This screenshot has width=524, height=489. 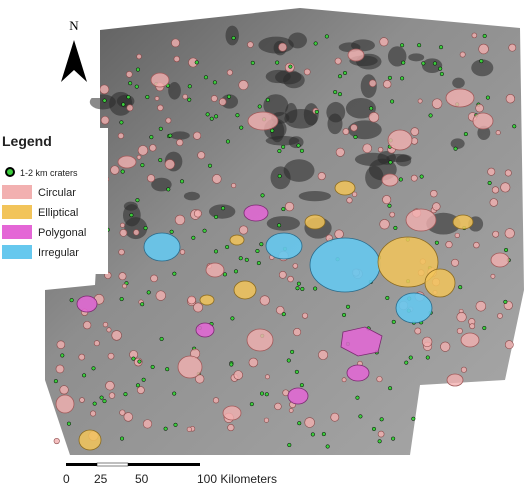 What do you see at coordinates (101, 479) in the screenshot?
I see `scale-label: 25` at bounding box center [101, 479].